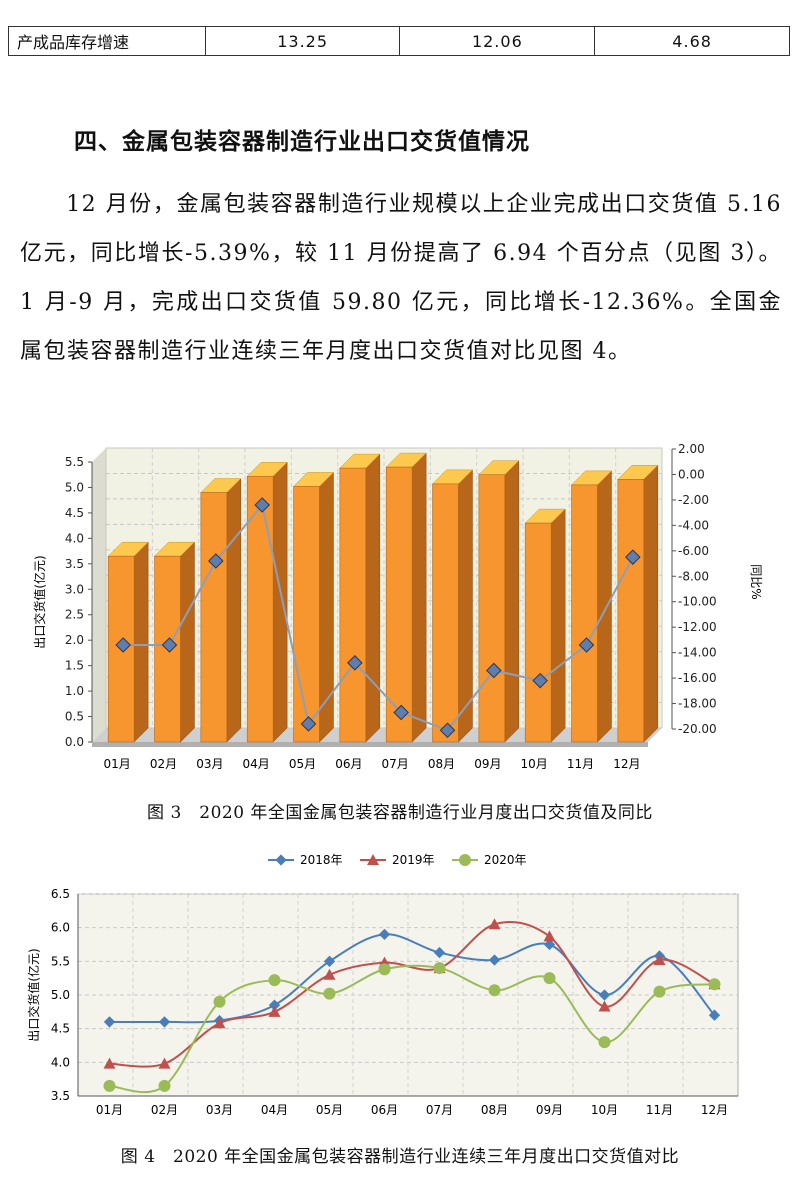  Describe the element at coordinates (549, 1110) in the screenshot. I see `x-tick-label: 09月` at that location.